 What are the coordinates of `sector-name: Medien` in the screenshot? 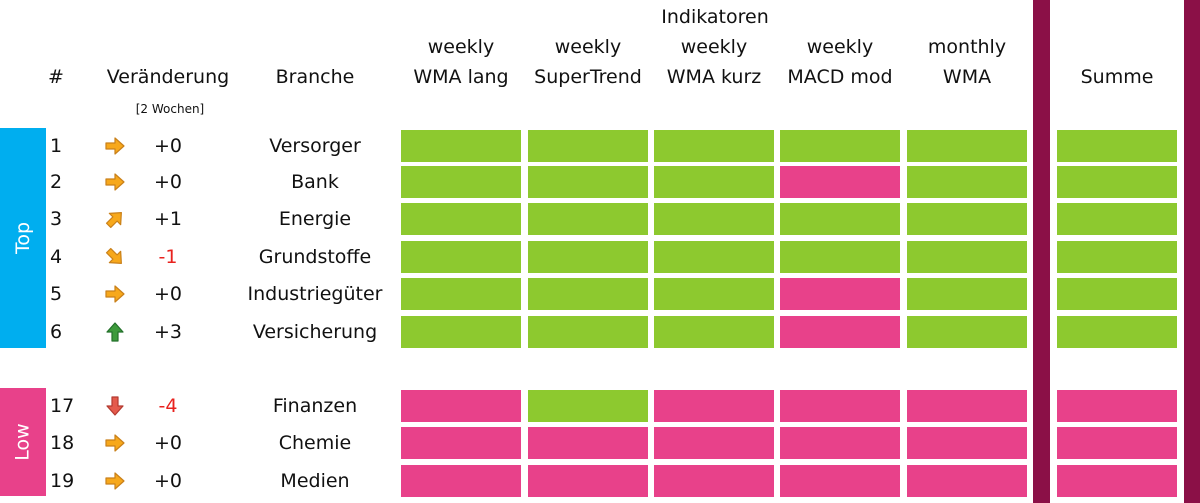 It's located at (315, 481).